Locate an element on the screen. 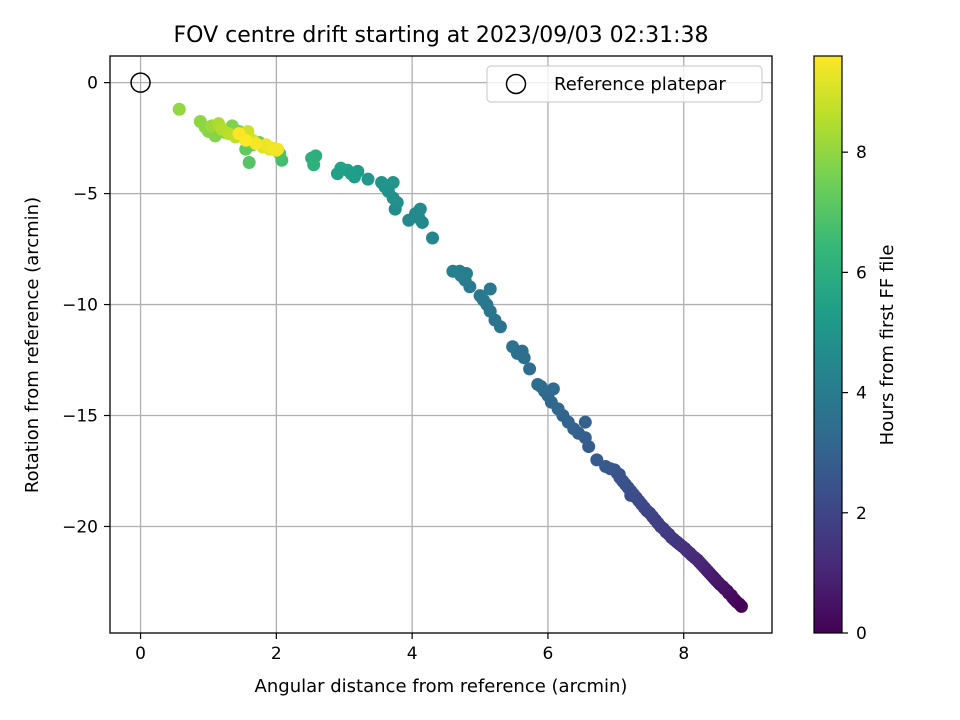 The image size is (960, 720). x-axis-label: Angular distance from reference (arcmin) is located at coordinates (441, 686).